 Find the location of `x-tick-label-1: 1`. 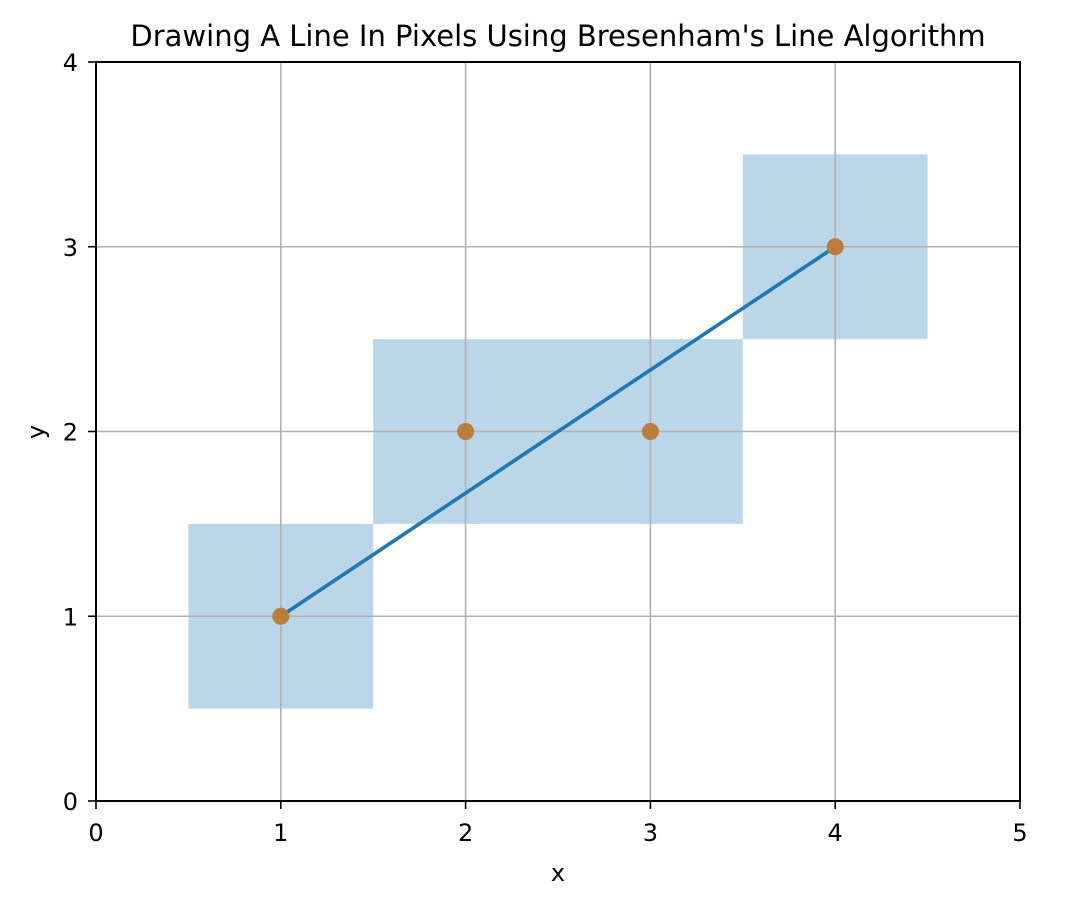

x-tick-label-1: 1 is located at coordinates (280, 833).